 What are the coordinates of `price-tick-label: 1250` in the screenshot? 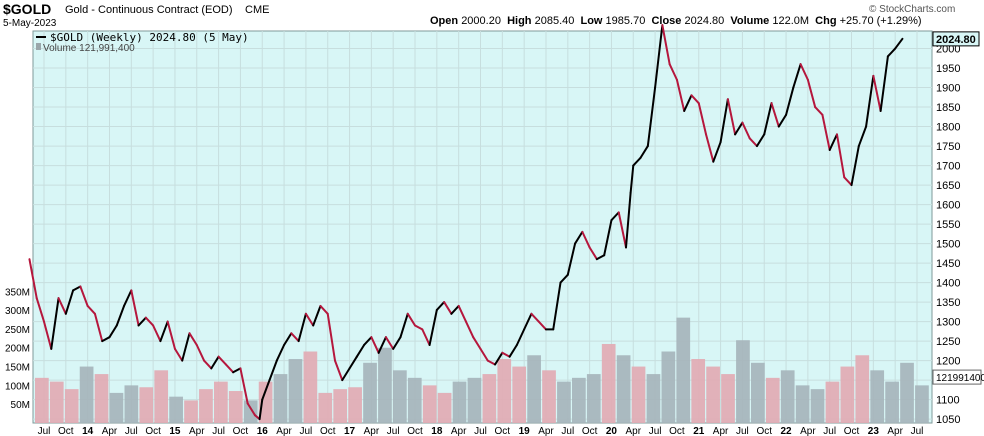 It's located at (948, 342).